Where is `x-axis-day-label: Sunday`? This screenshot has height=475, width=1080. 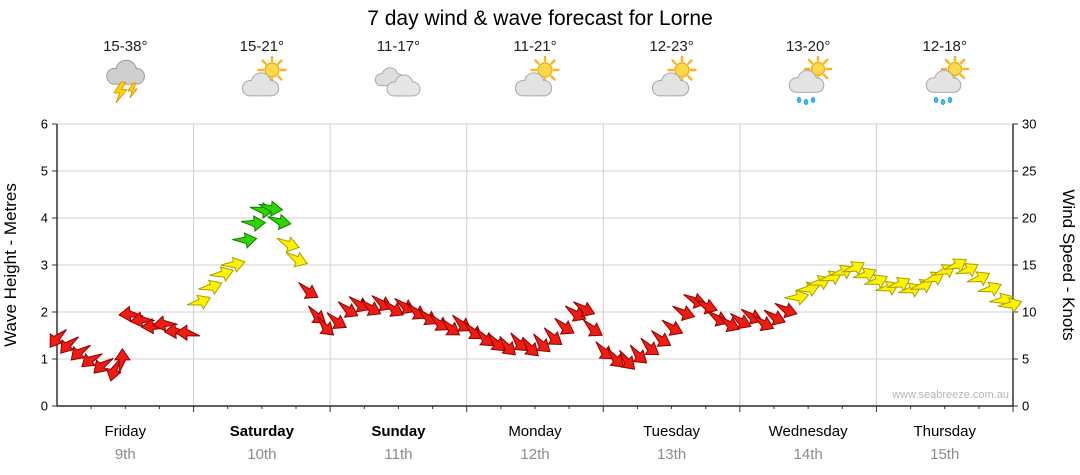 x-axis-day-label: Sunday is located at coordinates (398, 431).